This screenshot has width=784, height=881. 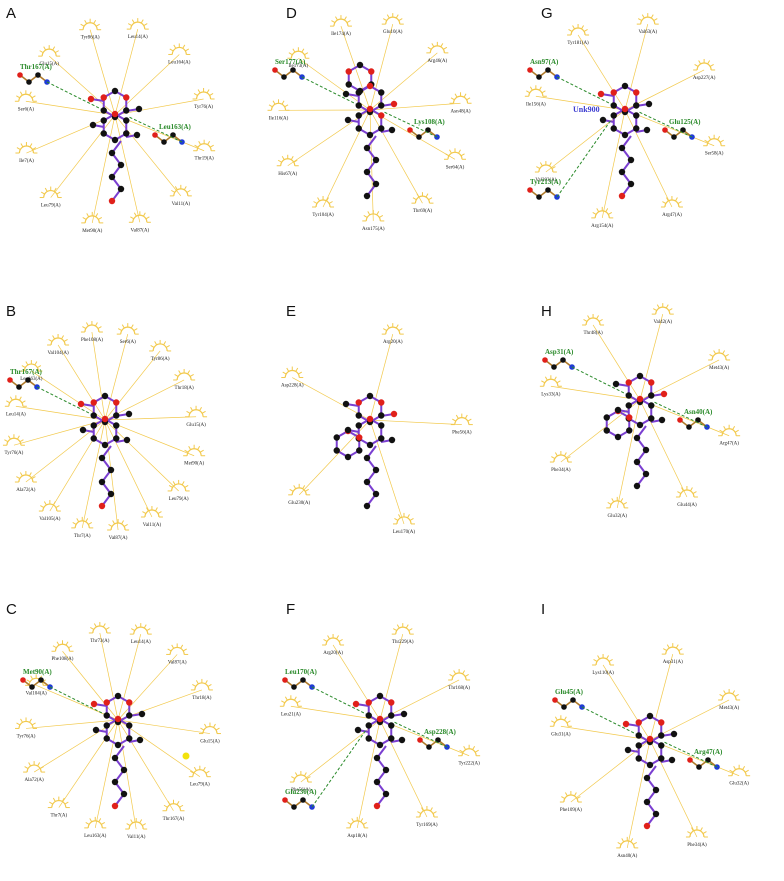 What do you see at coordinates (37, 672) in the screenshot?
I see `hbond-residue-label: Met90(A)` at bounding box center [37, 672].